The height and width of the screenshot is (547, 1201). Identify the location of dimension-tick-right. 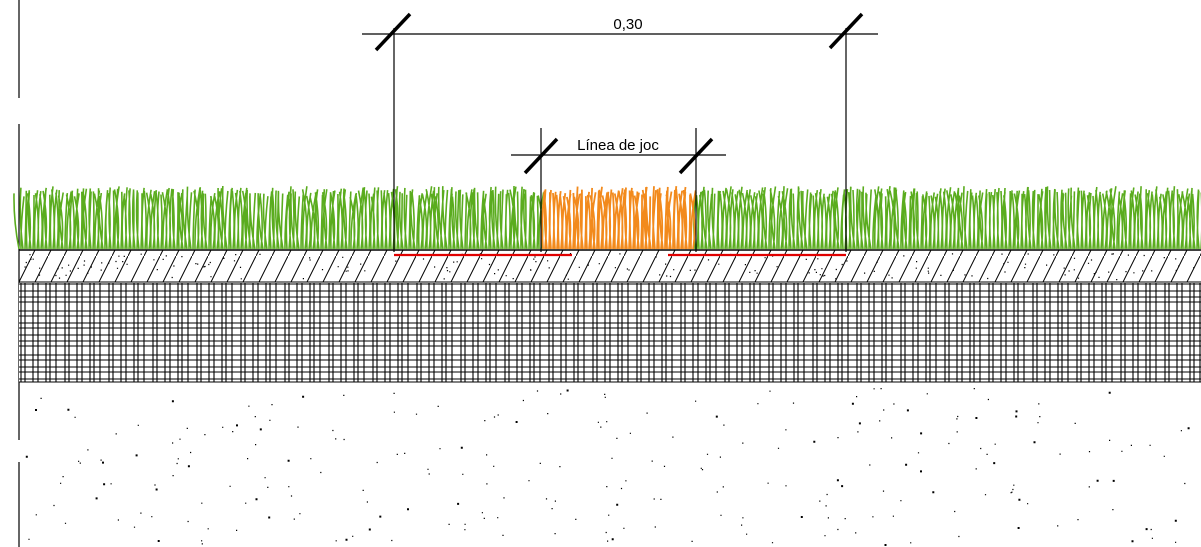
(846, 31).